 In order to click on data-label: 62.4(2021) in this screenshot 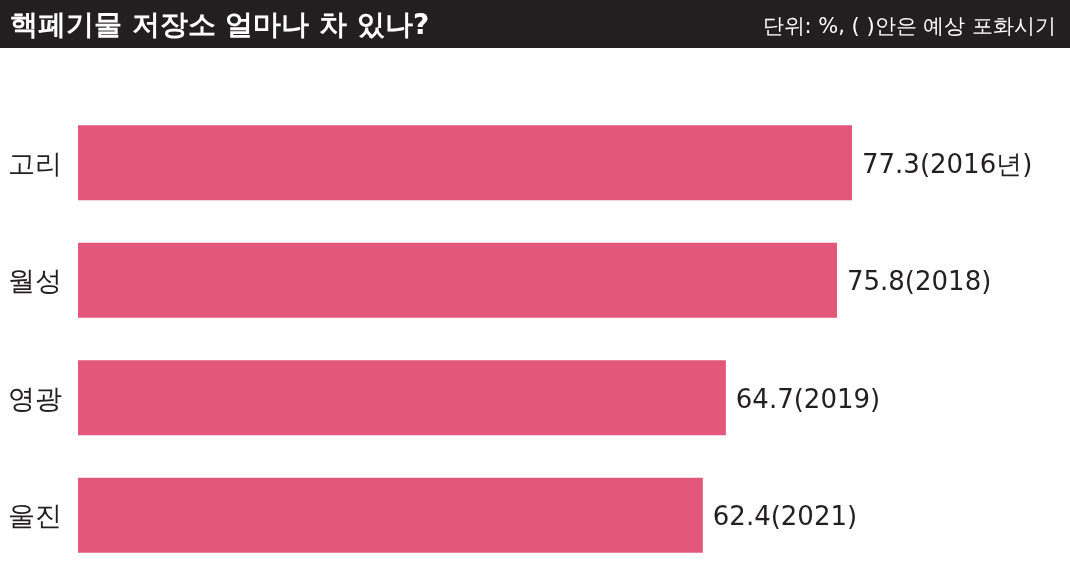, I will do `click(785, 516)`.